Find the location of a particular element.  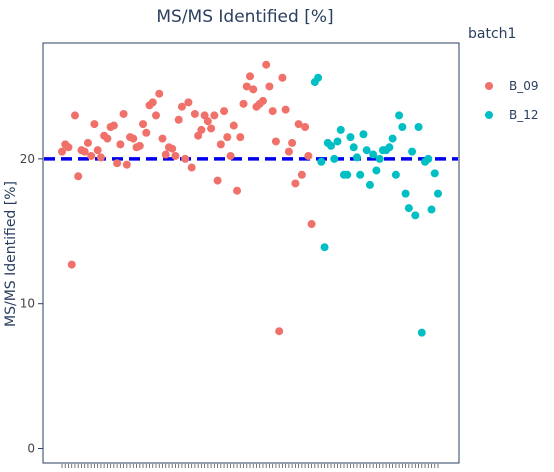

x-axis-ticks is located at coordinates (250, 466).